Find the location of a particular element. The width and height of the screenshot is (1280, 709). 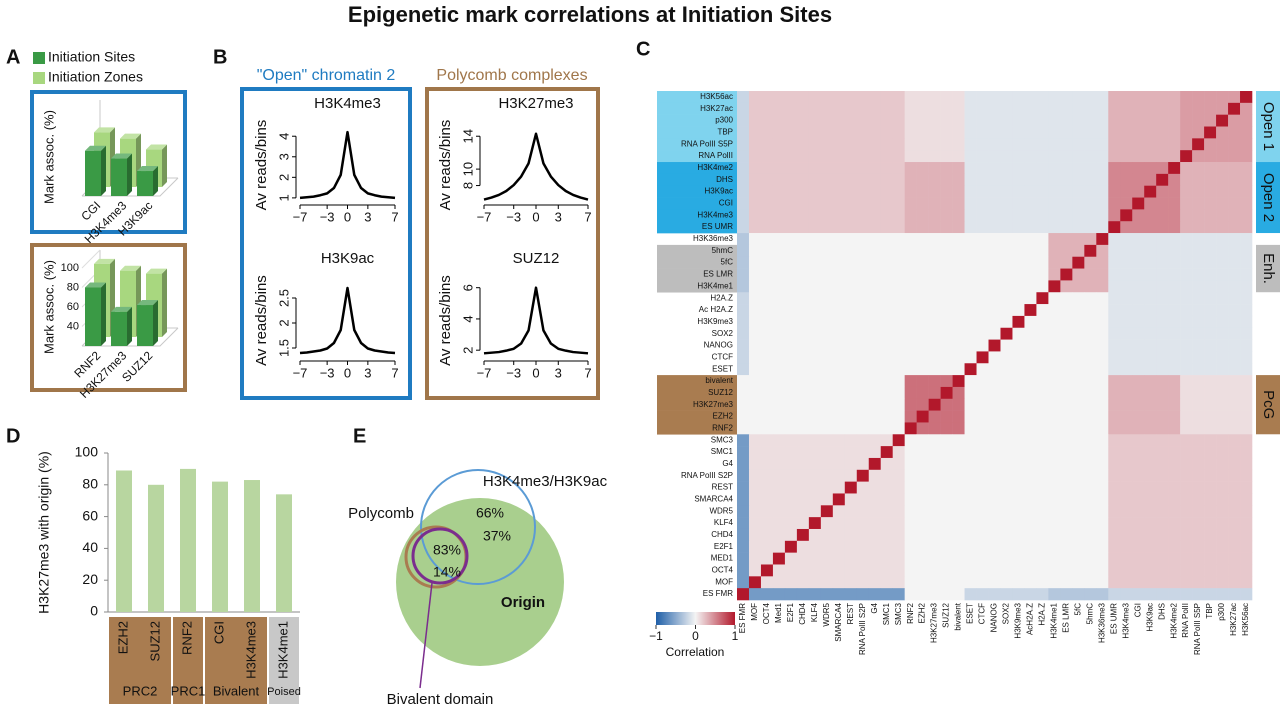

row-label: SUZ12 is located at coordinates (720, 392).